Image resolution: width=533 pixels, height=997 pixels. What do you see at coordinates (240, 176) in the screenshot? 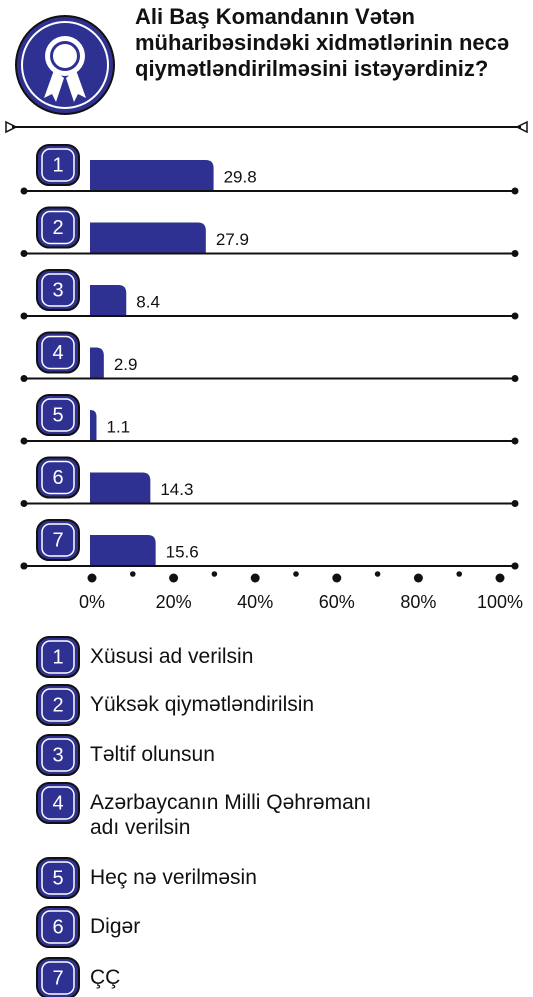
I see `value-label: 29.8` at bounding box center [240, 176].